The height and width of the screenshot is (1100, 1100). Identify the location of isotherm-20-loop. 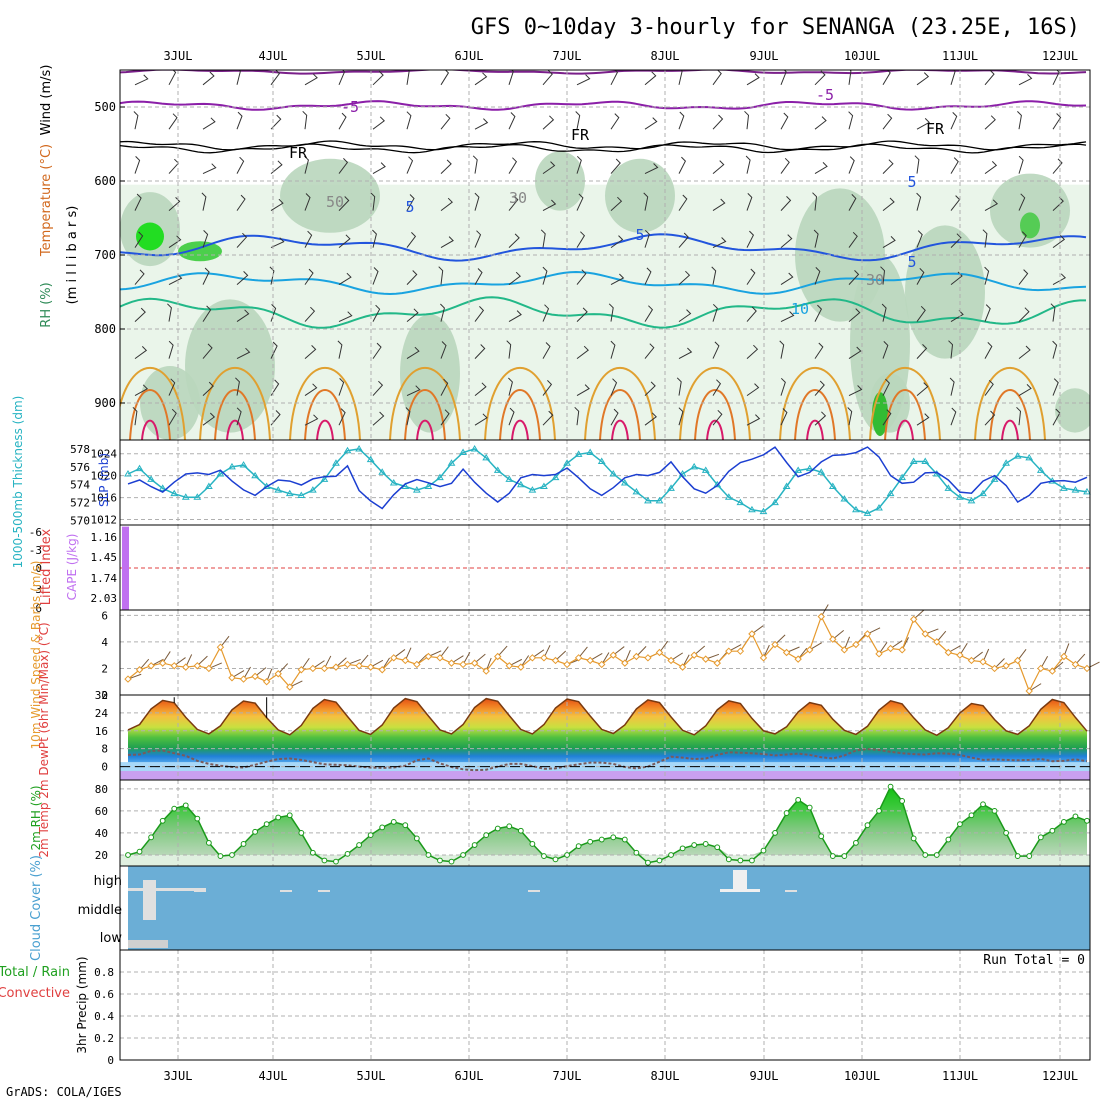
(425, 403).